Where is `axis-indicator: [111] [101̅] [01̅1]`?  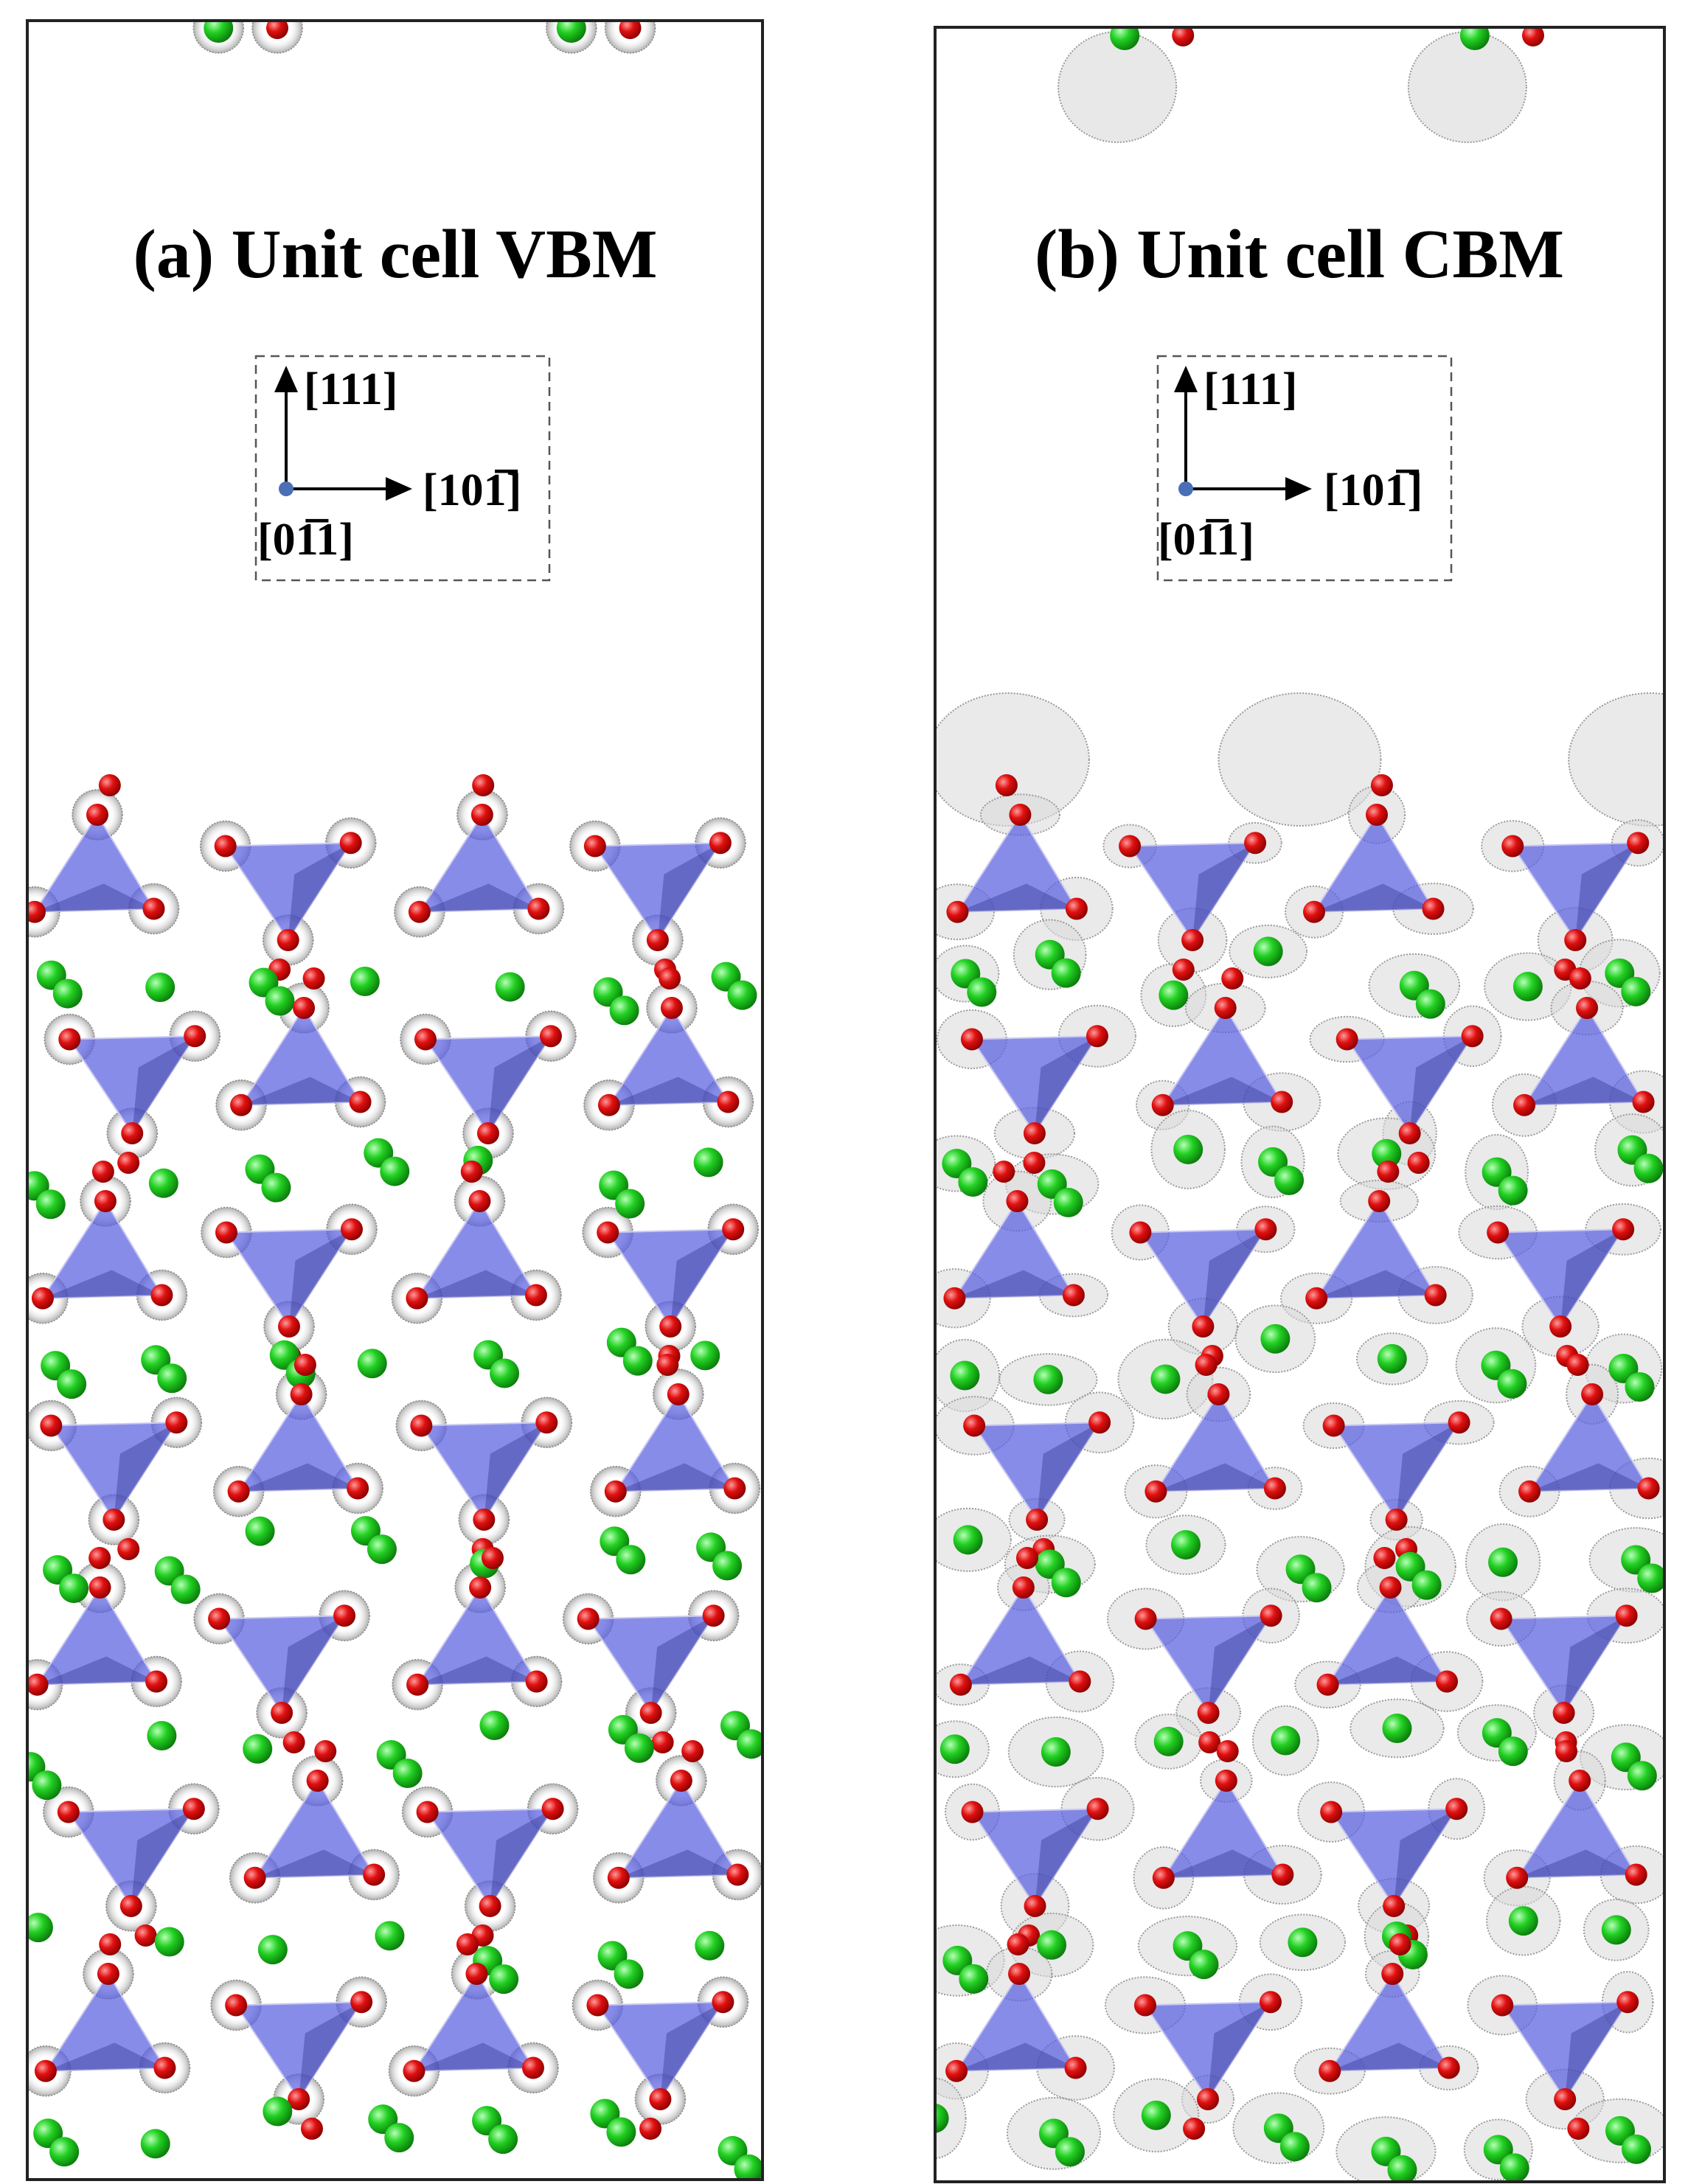 axis-indicator: [111] [101̅] [01̅1] is located at coordinates (1304, 469).